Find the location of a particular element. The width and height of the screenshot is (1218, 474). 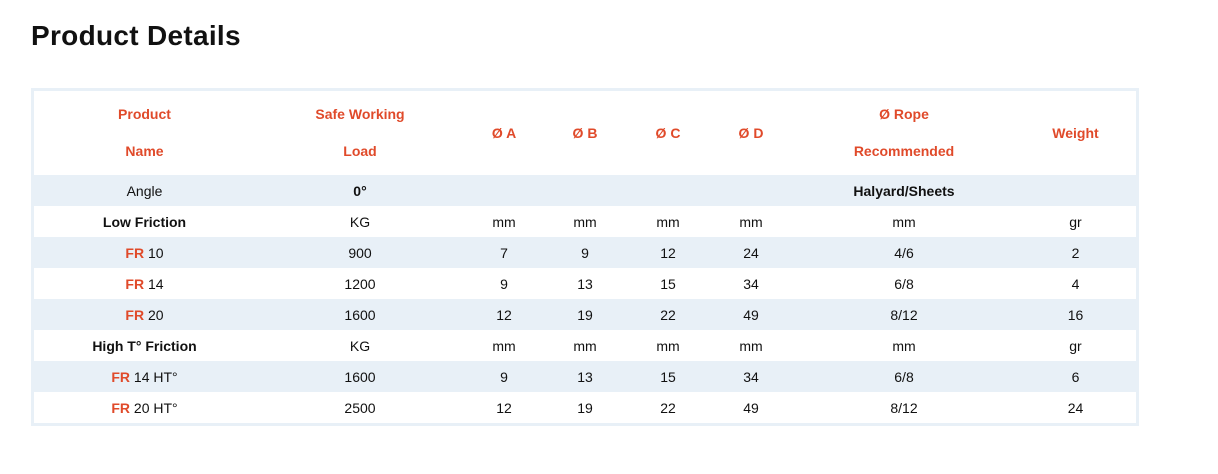

header-weight: Weight is located at coordinates (1075, 133).